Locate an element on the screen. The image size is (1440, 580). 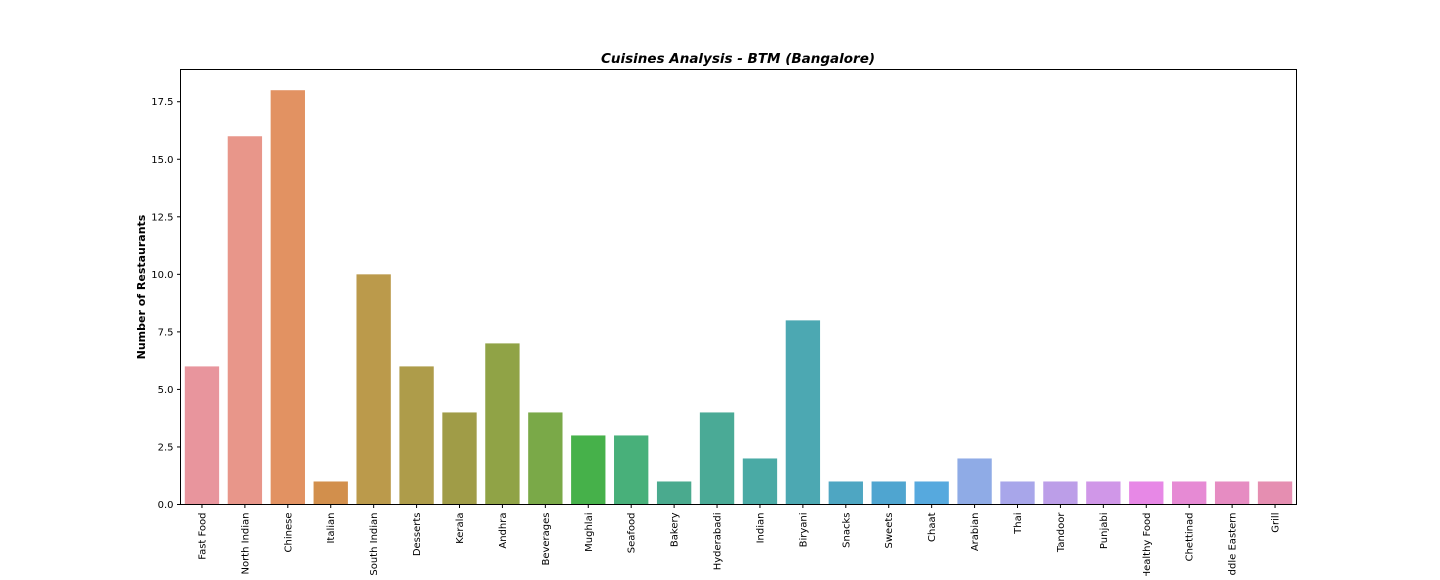
x-tick-label: Arabian is located at coordinates (975, 532).